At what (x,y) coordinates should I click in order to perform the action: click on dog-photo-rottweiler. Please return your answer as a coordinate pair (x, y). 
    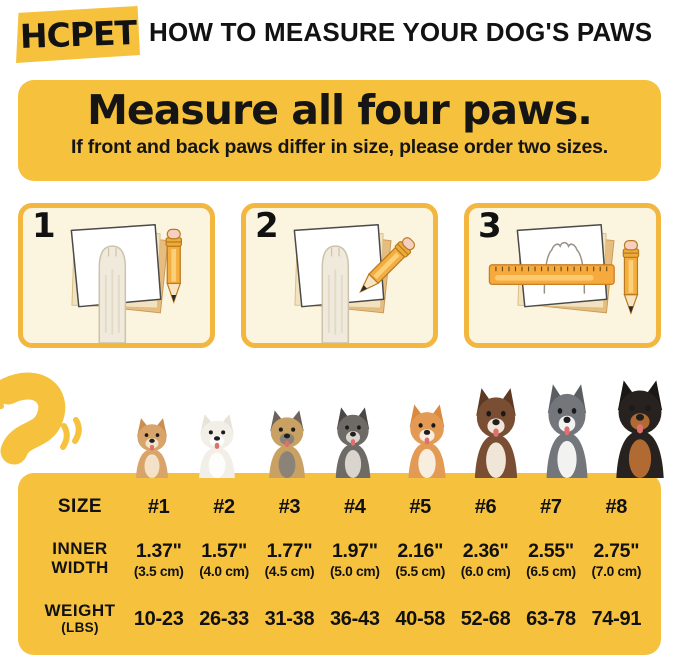
    Looking at the image, I should click on (640, 427).